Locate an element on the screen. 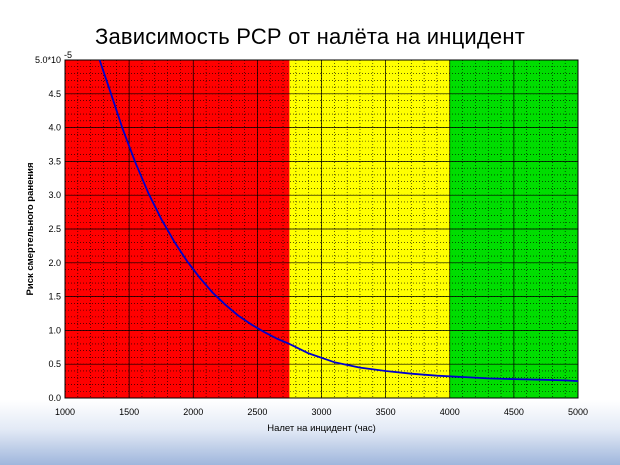 Image resolution: width=620 pixels, height=465 pixels. x-tick-label: 3000 is located at coordinates (321, 412).